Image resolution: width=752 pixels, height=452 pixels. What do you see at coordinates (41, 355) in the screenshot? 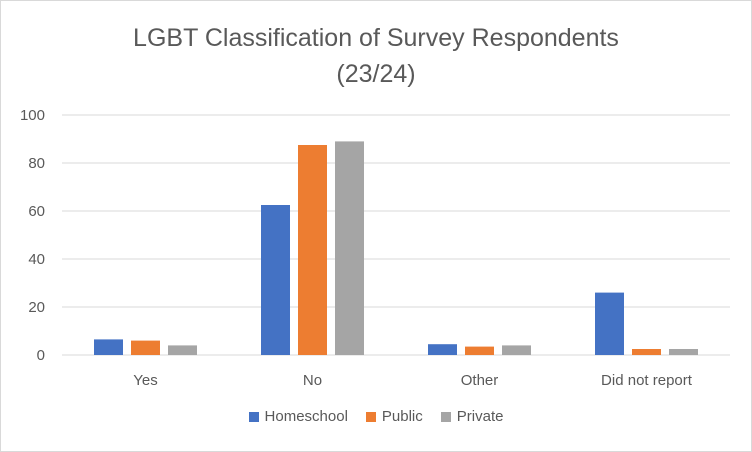
I see `y-tick-label-0: 0` at bounding box center [41, 355].